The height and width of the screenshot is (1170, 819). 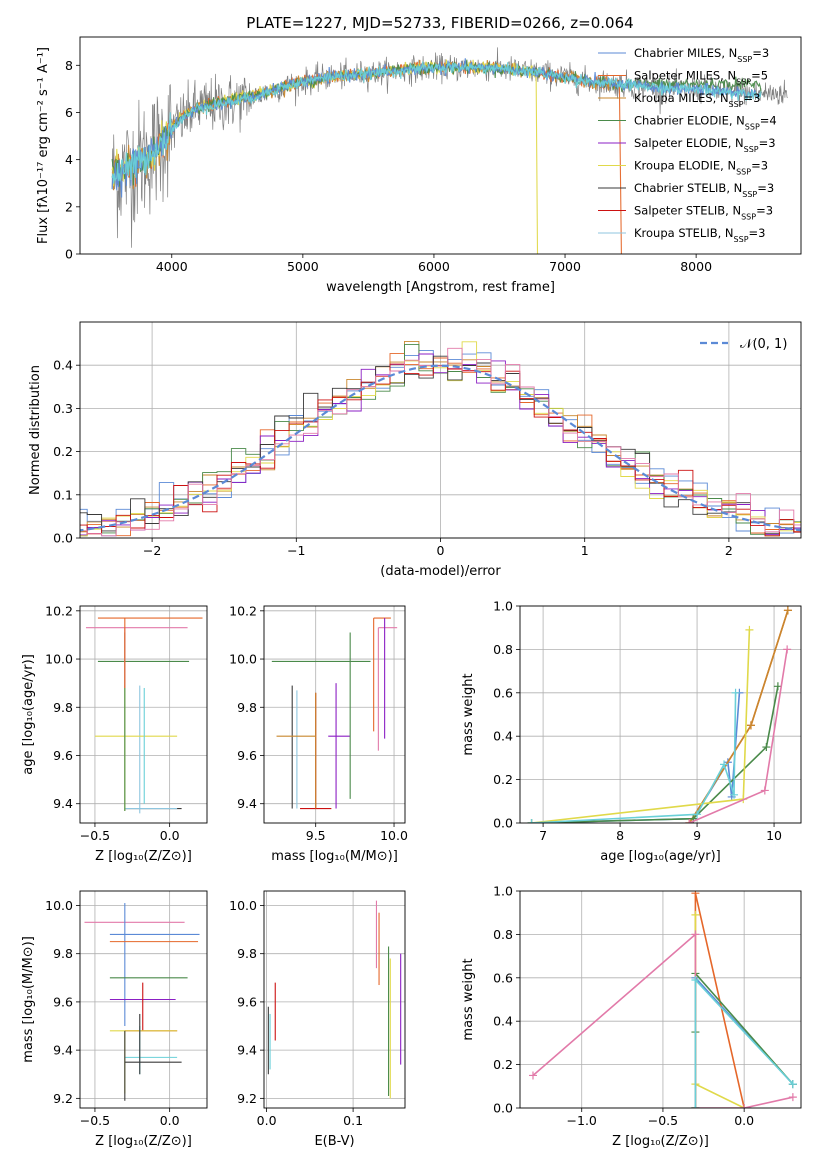 What do you see at coordinates (353, 1120) in the screenshot?
I see `x-tick-label: 0.1` at bounding box center [353, 1120].